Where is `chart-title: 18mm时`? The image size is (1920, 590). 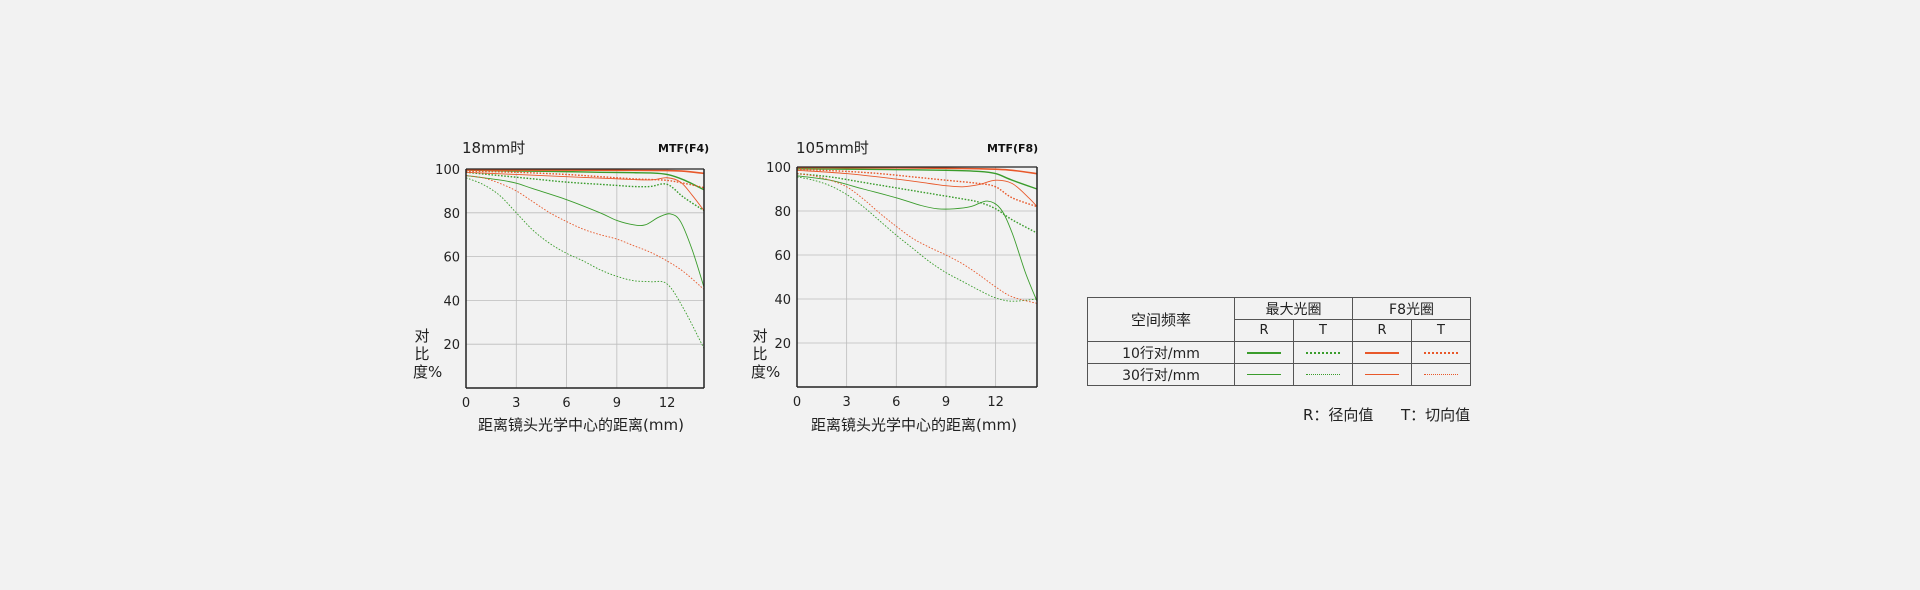 chart-title: 18mm时 is located at coordinates (494, 148).